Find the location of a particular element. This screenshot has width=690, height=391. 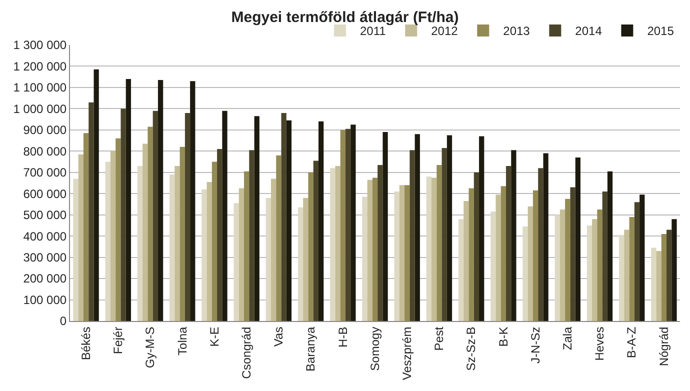

x-tick-label: Nógrád is located at coordinates (663, 346).